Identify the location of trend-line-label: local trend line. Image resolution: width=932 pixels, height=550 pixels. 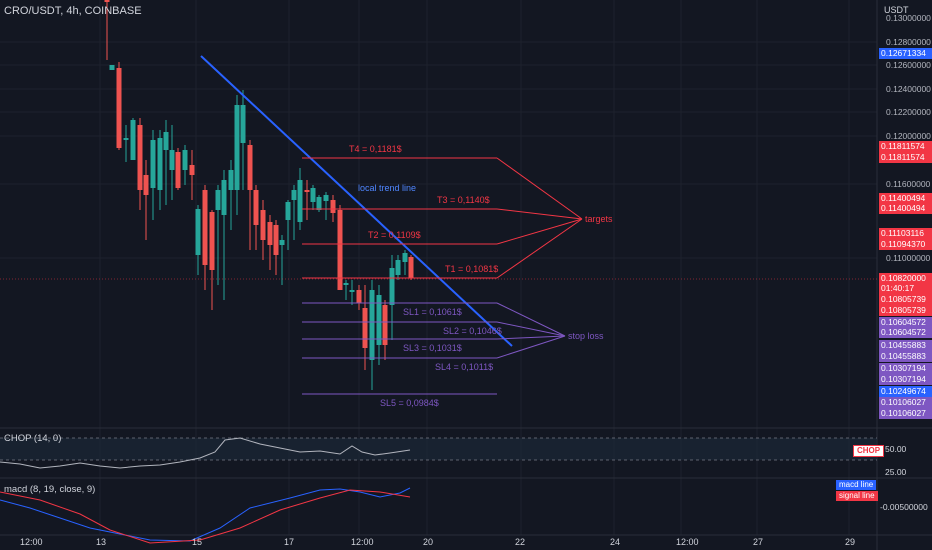
(387, 188).